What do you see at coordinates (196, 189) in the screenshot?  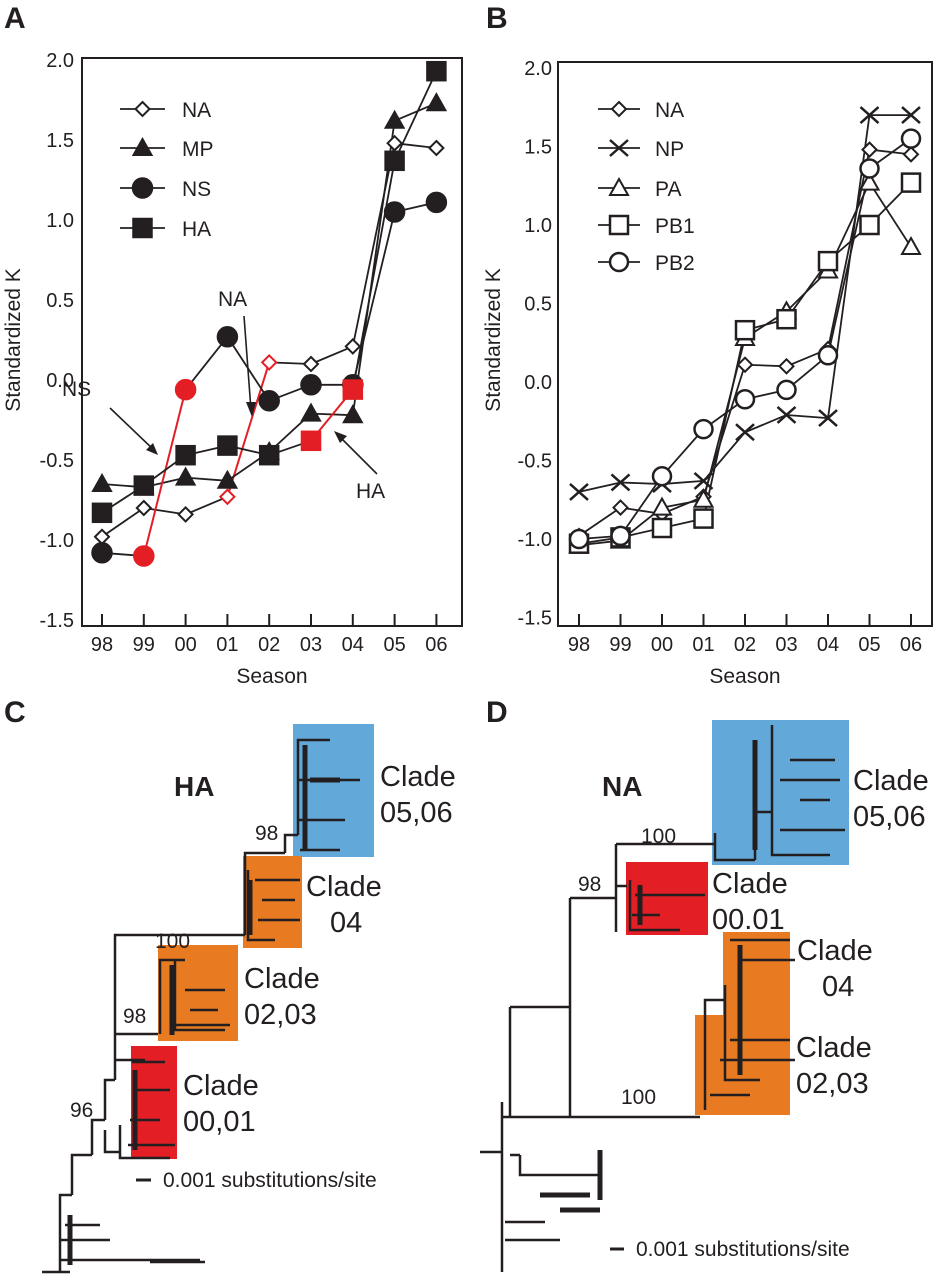 I see `legend-label: NS` at bounding box center [196, 189].